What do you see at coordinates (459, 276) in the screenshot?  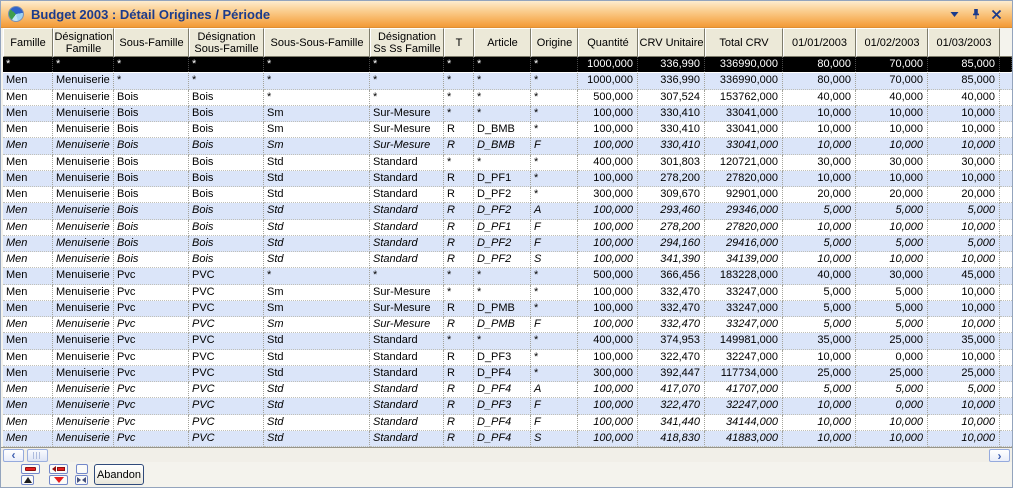 I see `cell-t: *` at bounding box center [459, 276].